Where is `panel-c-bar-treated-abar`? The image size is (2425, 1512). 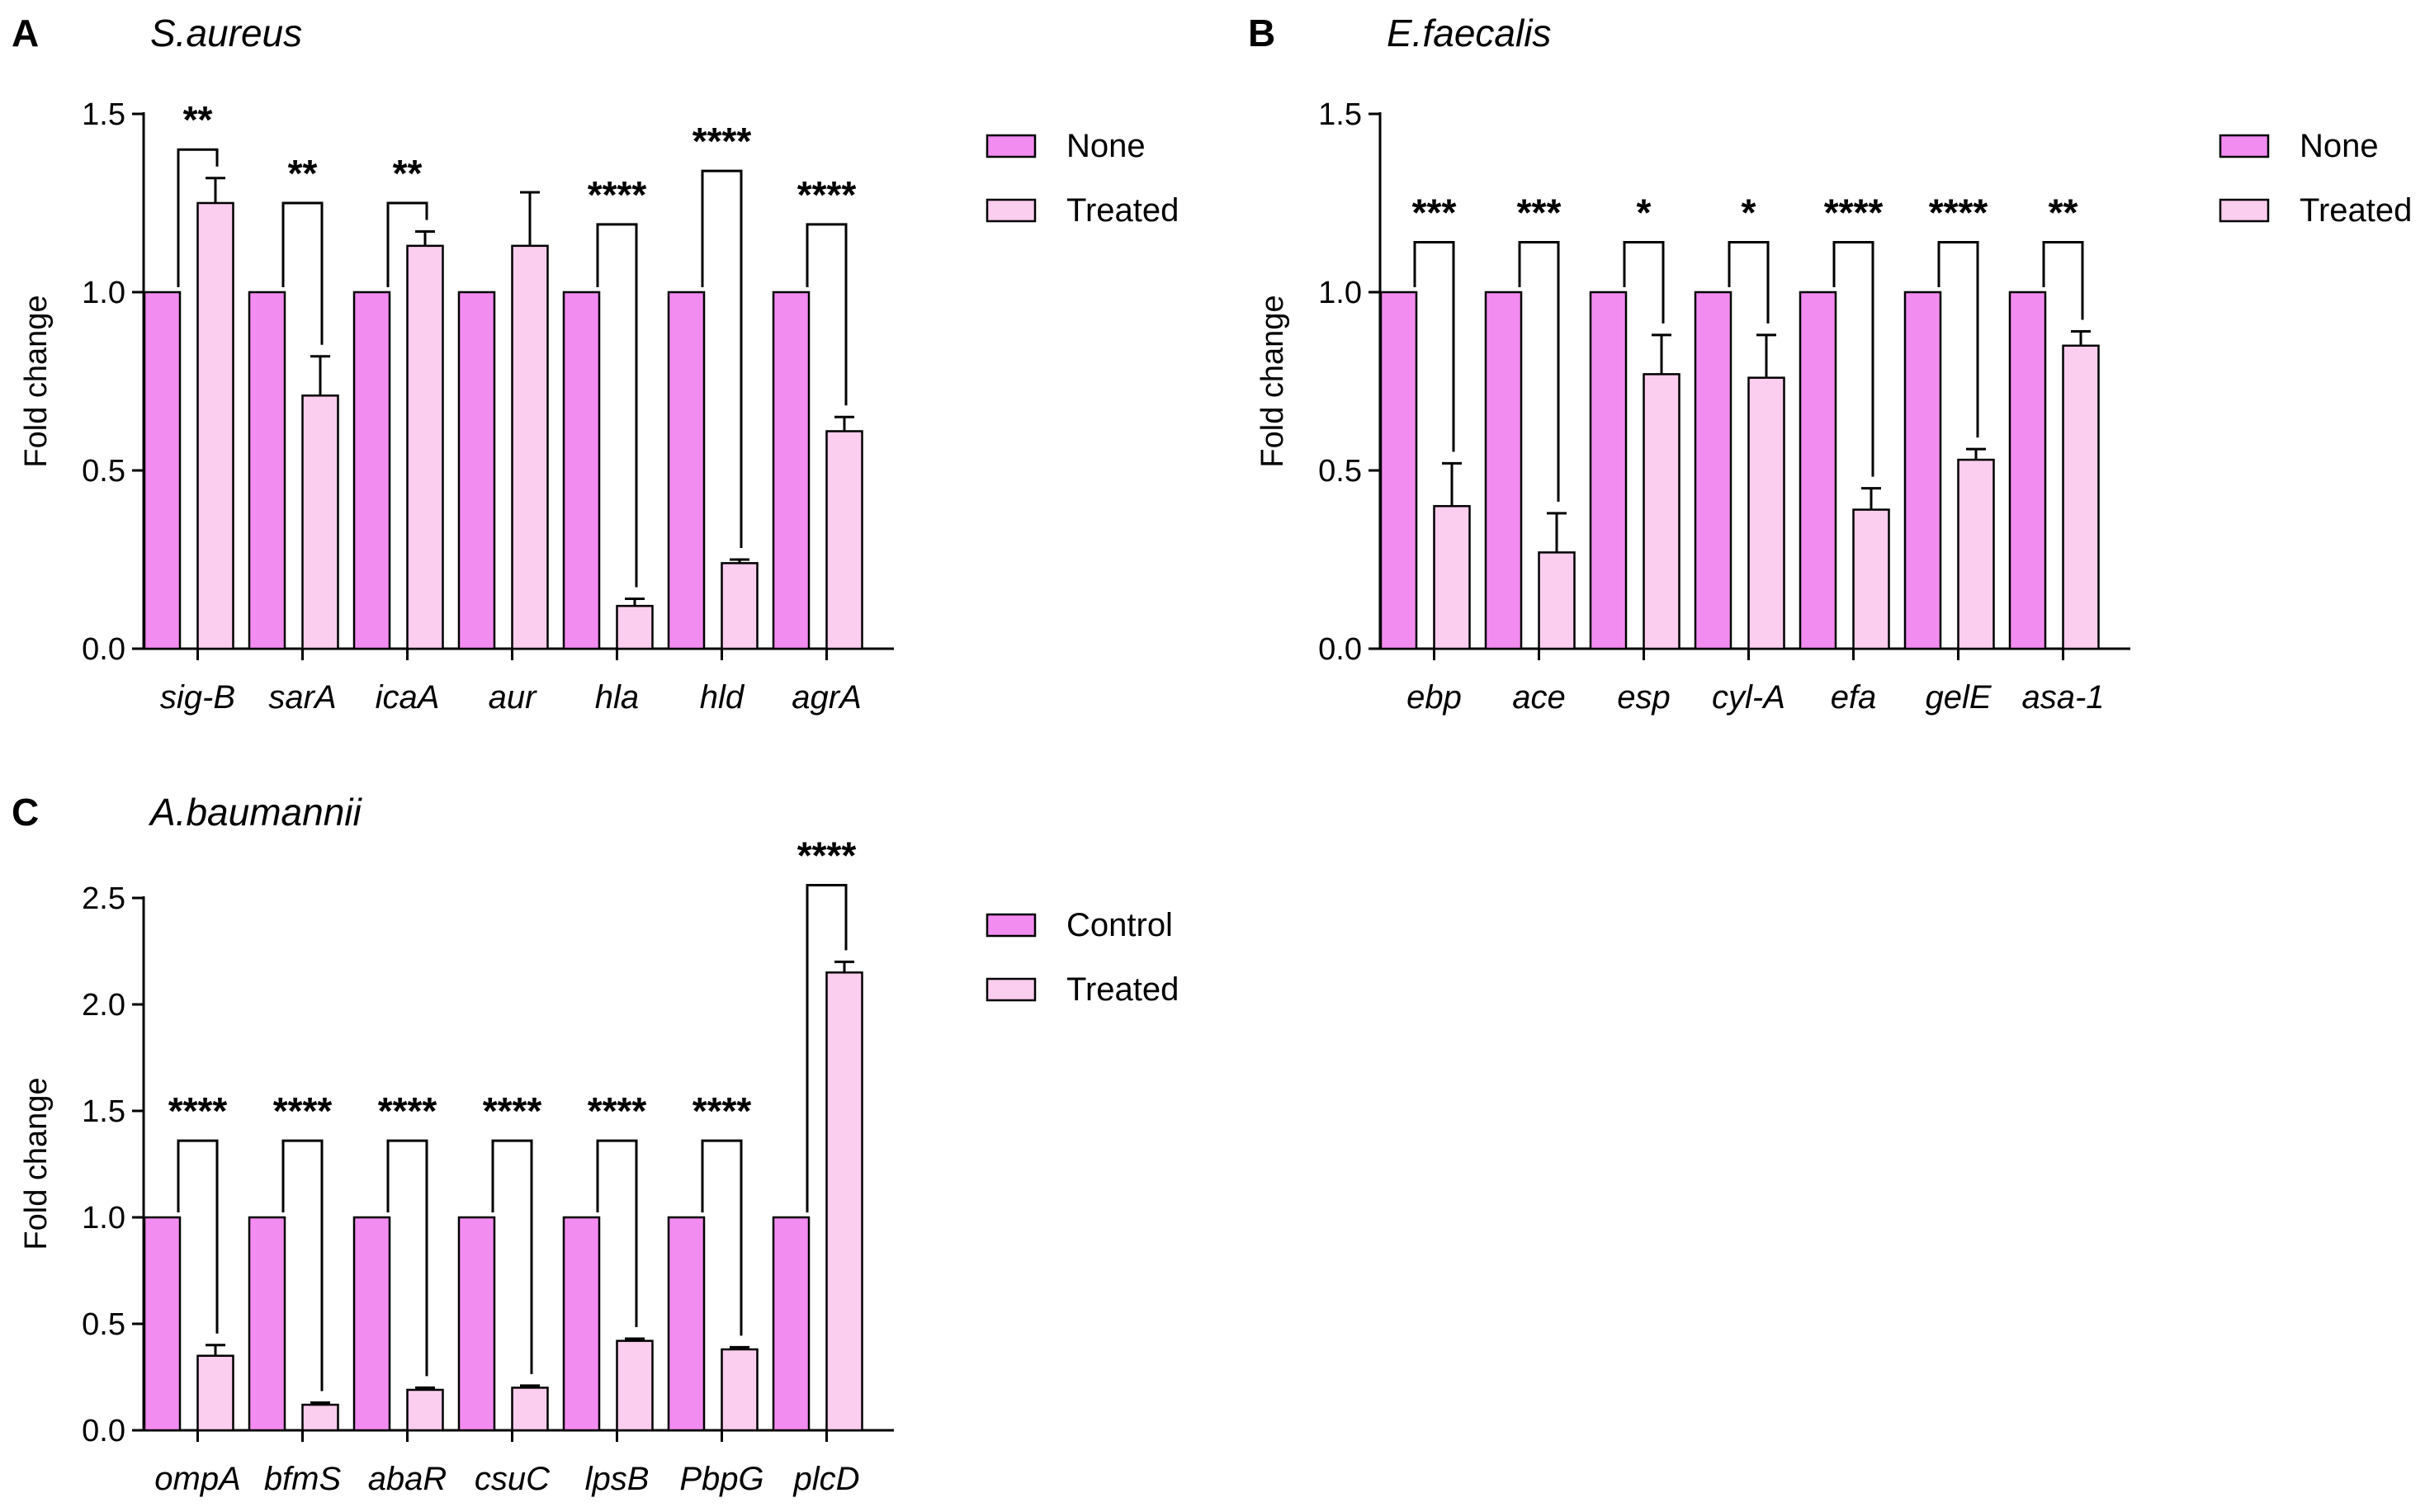
panel-c-bar-treated-abar is located at coordinates (425, 1410).